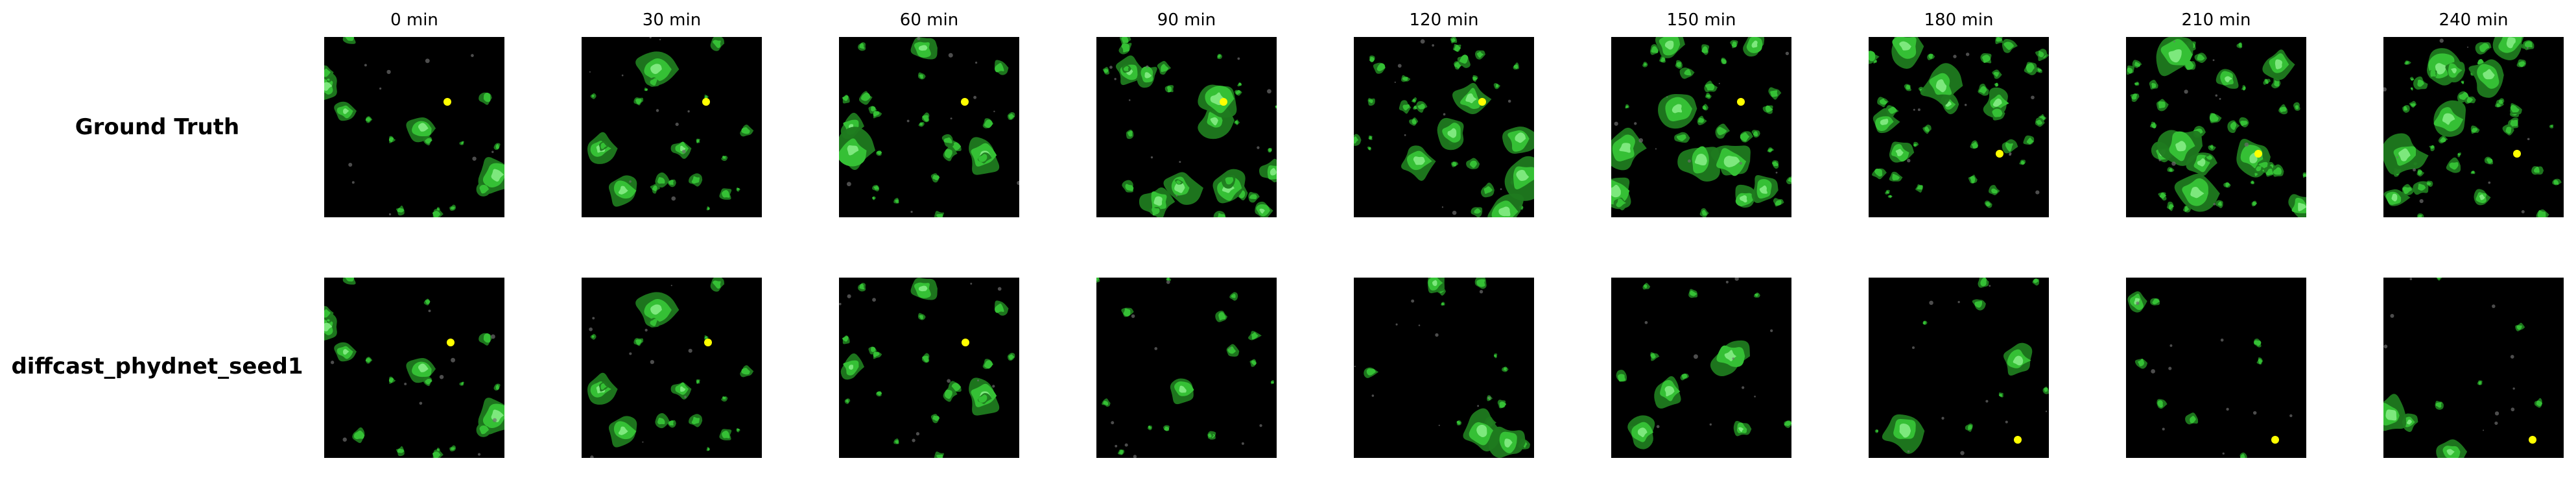  Describe the element at coordinates (2216, 368) in the screenshot. I see `radar-frame-r1-c7` at that location.